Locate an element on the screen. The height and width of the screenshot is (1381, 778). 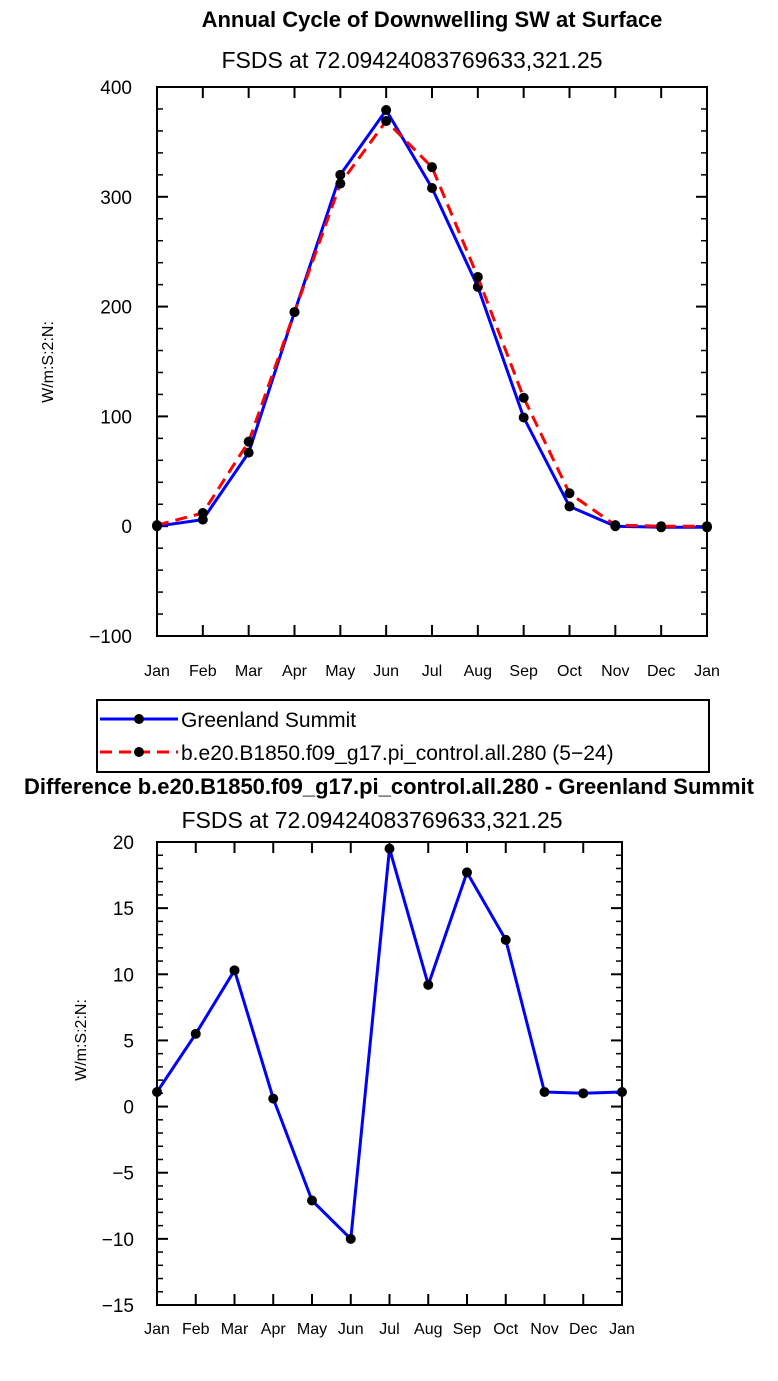
legend-box is located at coordinates (403, 736).